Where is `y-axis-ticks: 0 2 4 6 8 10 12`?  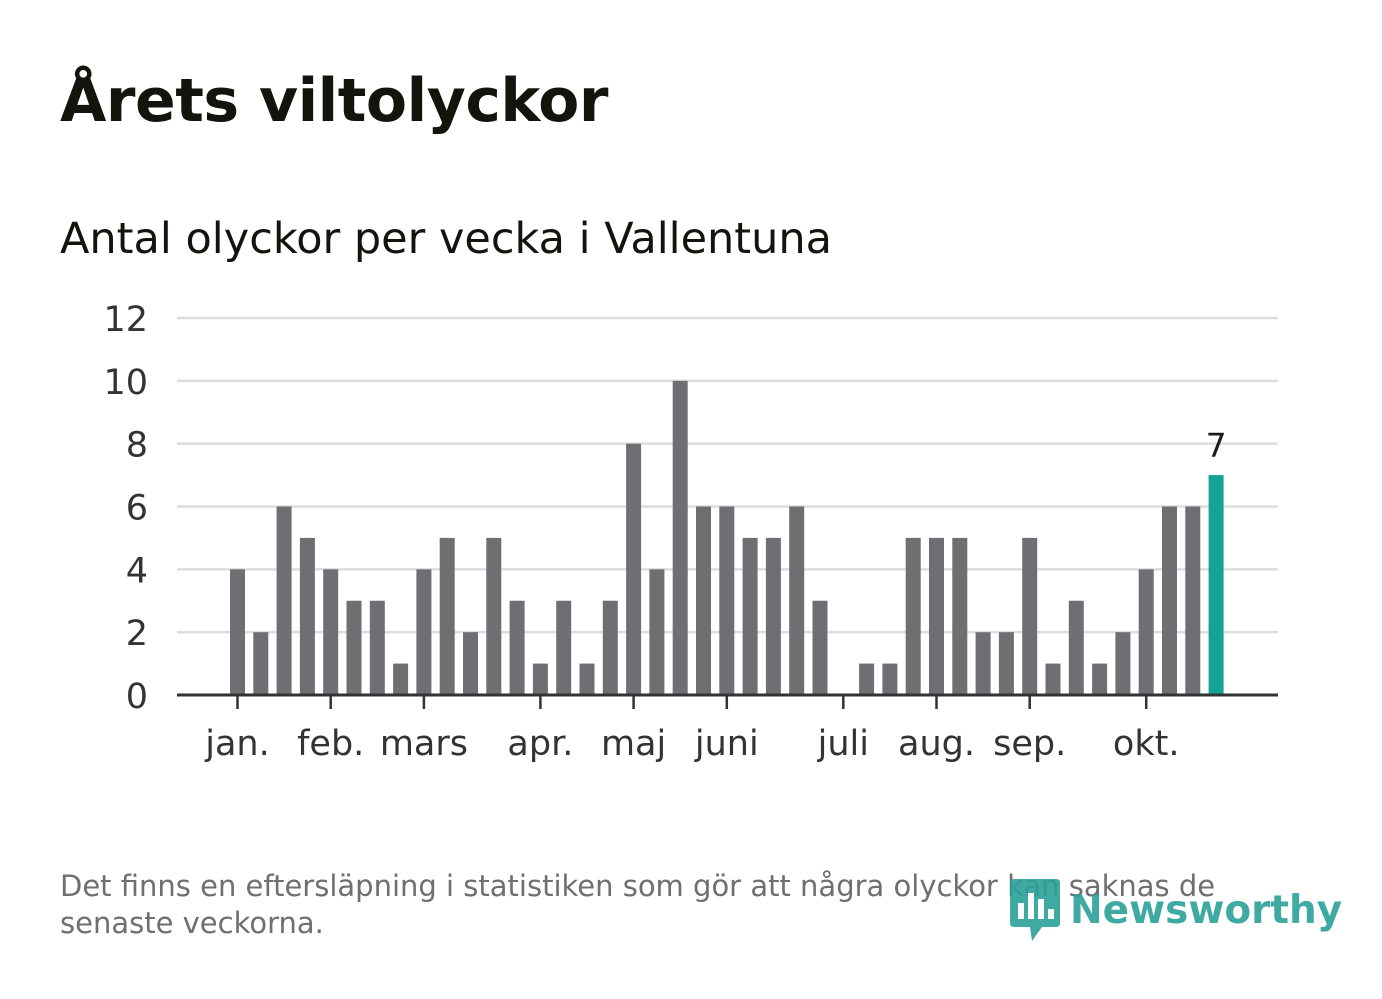 y-axis-ticks: 0 2 4 6 8 10 12 is located at coordinates (125, 508).